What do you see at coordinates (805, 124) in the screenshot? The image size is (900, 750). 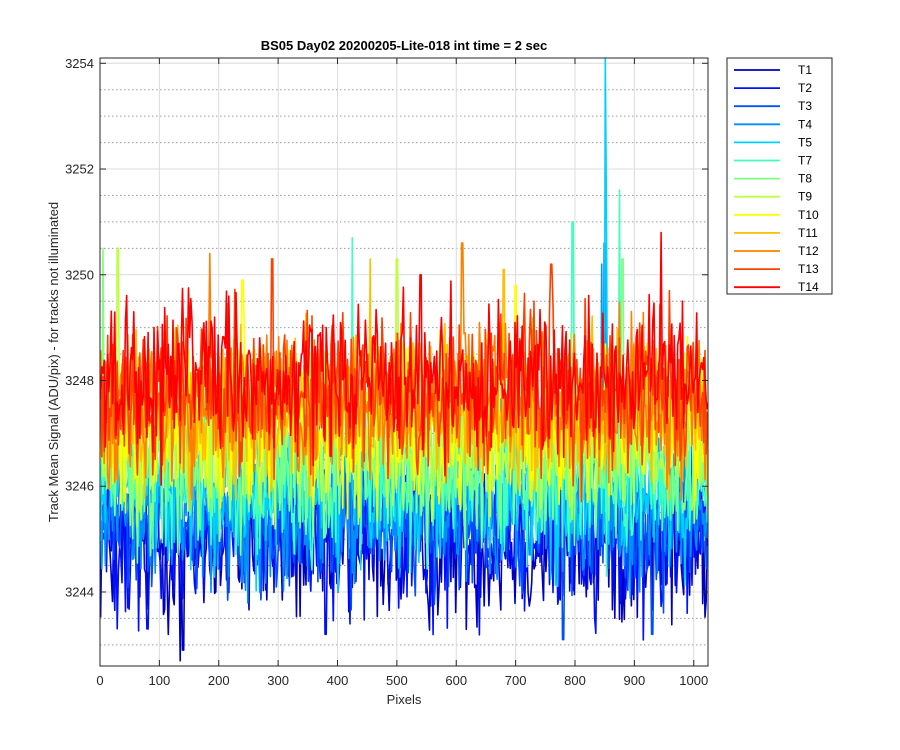 I see `legend-label: T4` at bounding box center [805, 124].